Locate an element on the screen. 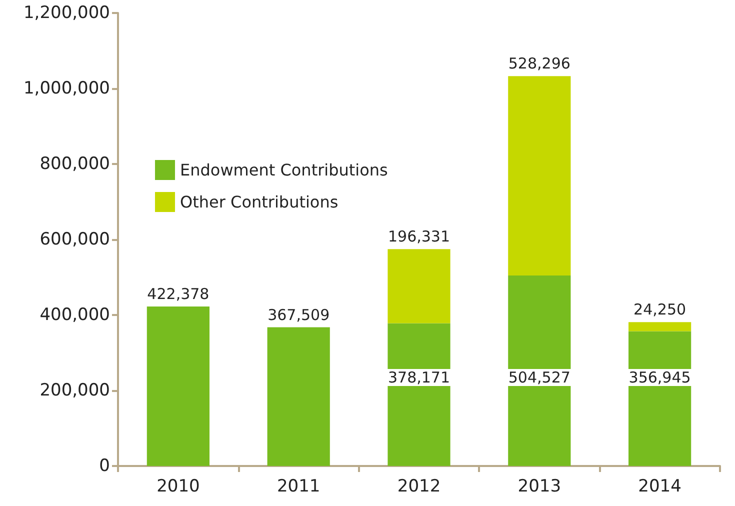 The height and width of the screenshot is (506, 735). data-label: 528,296 is located at coordinates (539, 63).